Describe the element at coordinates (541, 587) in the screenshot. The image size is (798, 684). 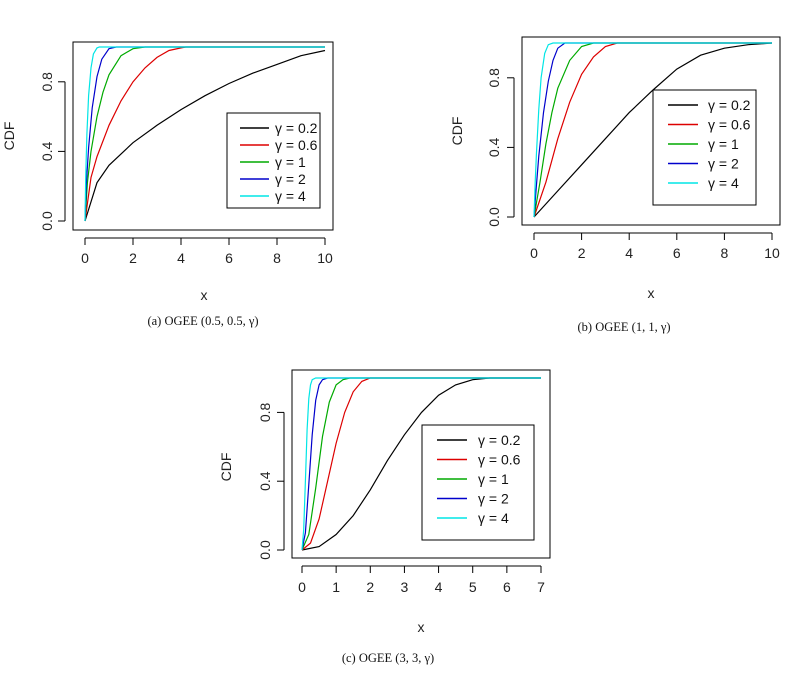
I see `x-tick-label: 7` at that location.